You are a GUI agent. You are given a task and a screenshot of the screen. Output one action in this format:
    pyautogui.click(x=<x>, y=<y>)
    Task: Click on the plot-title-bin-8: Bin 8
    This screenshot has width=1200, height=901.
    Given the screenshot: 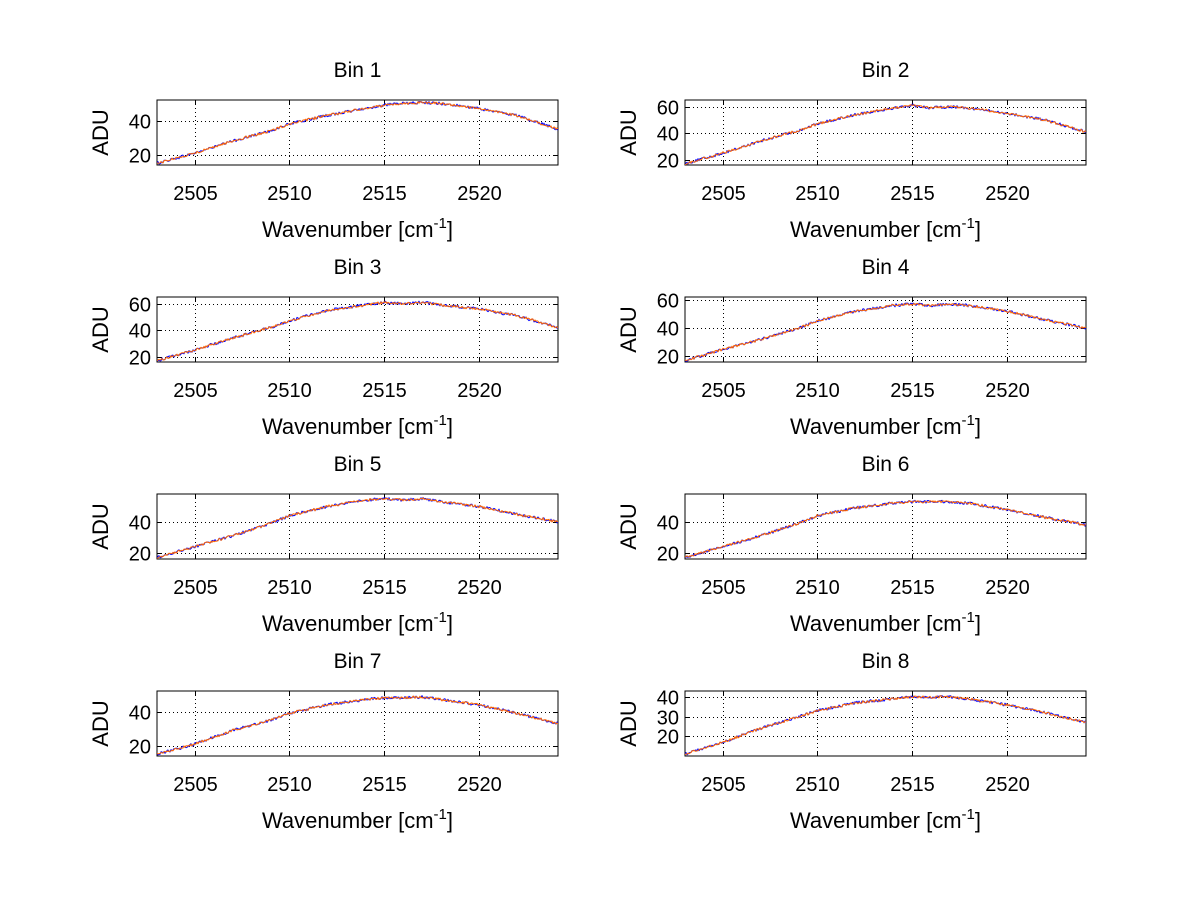 What is the action you would take?
    pyautogui.click(x=886, y=661)
    